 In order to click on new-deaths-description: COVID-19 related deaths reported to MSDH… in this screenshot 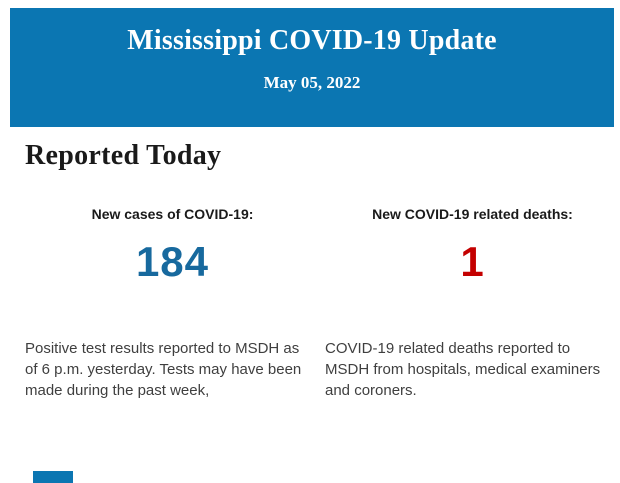, I will do `click(463, 369)`.